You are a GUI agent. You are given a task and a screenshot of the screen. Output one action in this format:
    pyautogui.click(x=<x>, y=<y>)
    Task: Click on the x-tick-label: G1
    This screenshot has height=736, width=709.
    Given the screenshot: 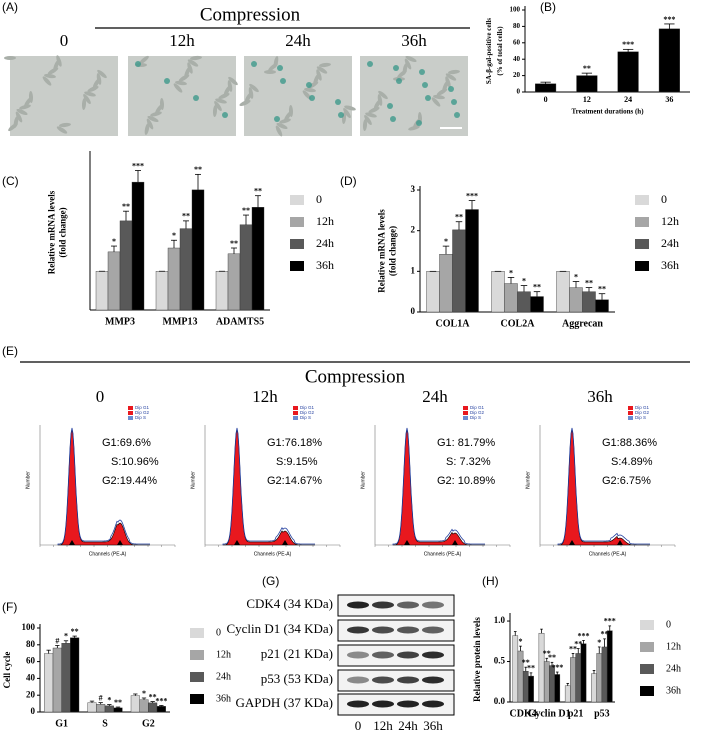 What is the action you would take?
    pyautogui.click(x=61, y=723)
    